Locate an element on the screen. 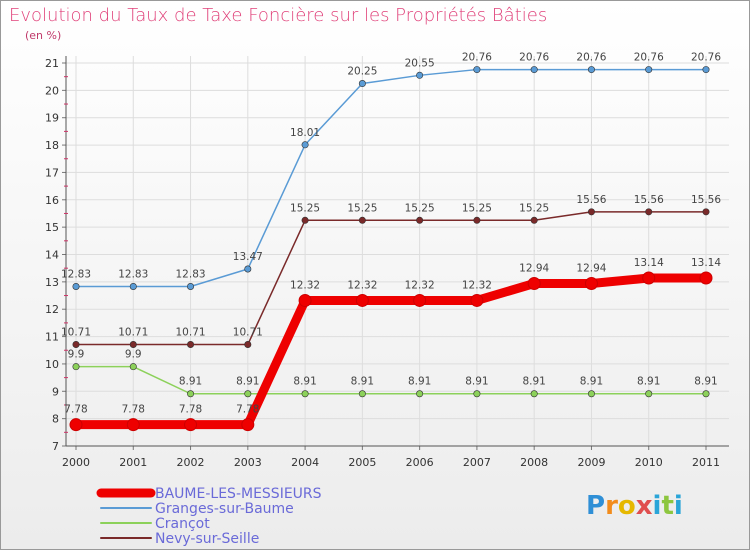  y-tick-label: 7 is located at coordinates (55, 446).